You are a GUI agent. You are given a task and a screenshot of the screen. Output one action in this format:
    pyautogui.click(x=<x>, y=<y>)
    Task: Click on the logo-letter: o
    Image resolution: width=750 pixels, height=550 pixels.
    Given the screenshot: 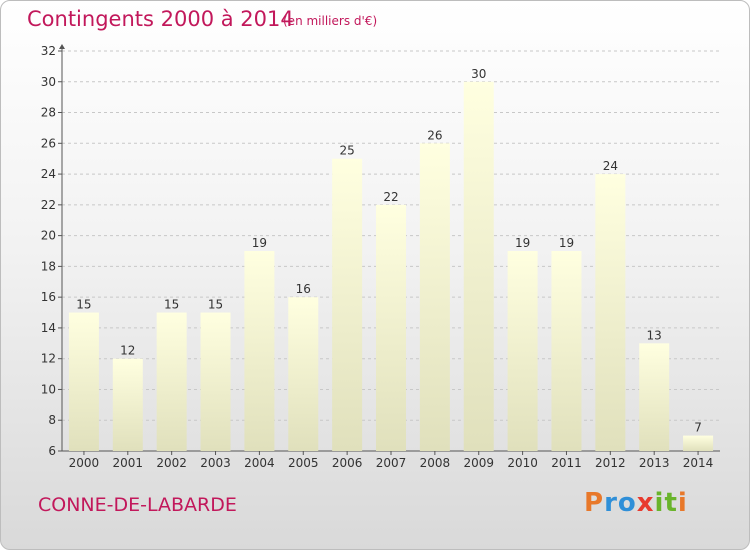 What is the action you would take?
    pyautogui.click(x=627, y=503)
    